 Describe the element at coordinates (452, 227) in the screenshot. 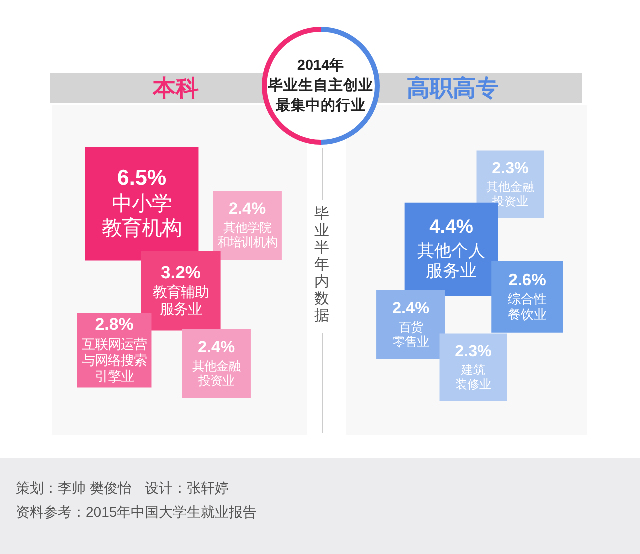

I see `data-label: 4.4%` at that location.